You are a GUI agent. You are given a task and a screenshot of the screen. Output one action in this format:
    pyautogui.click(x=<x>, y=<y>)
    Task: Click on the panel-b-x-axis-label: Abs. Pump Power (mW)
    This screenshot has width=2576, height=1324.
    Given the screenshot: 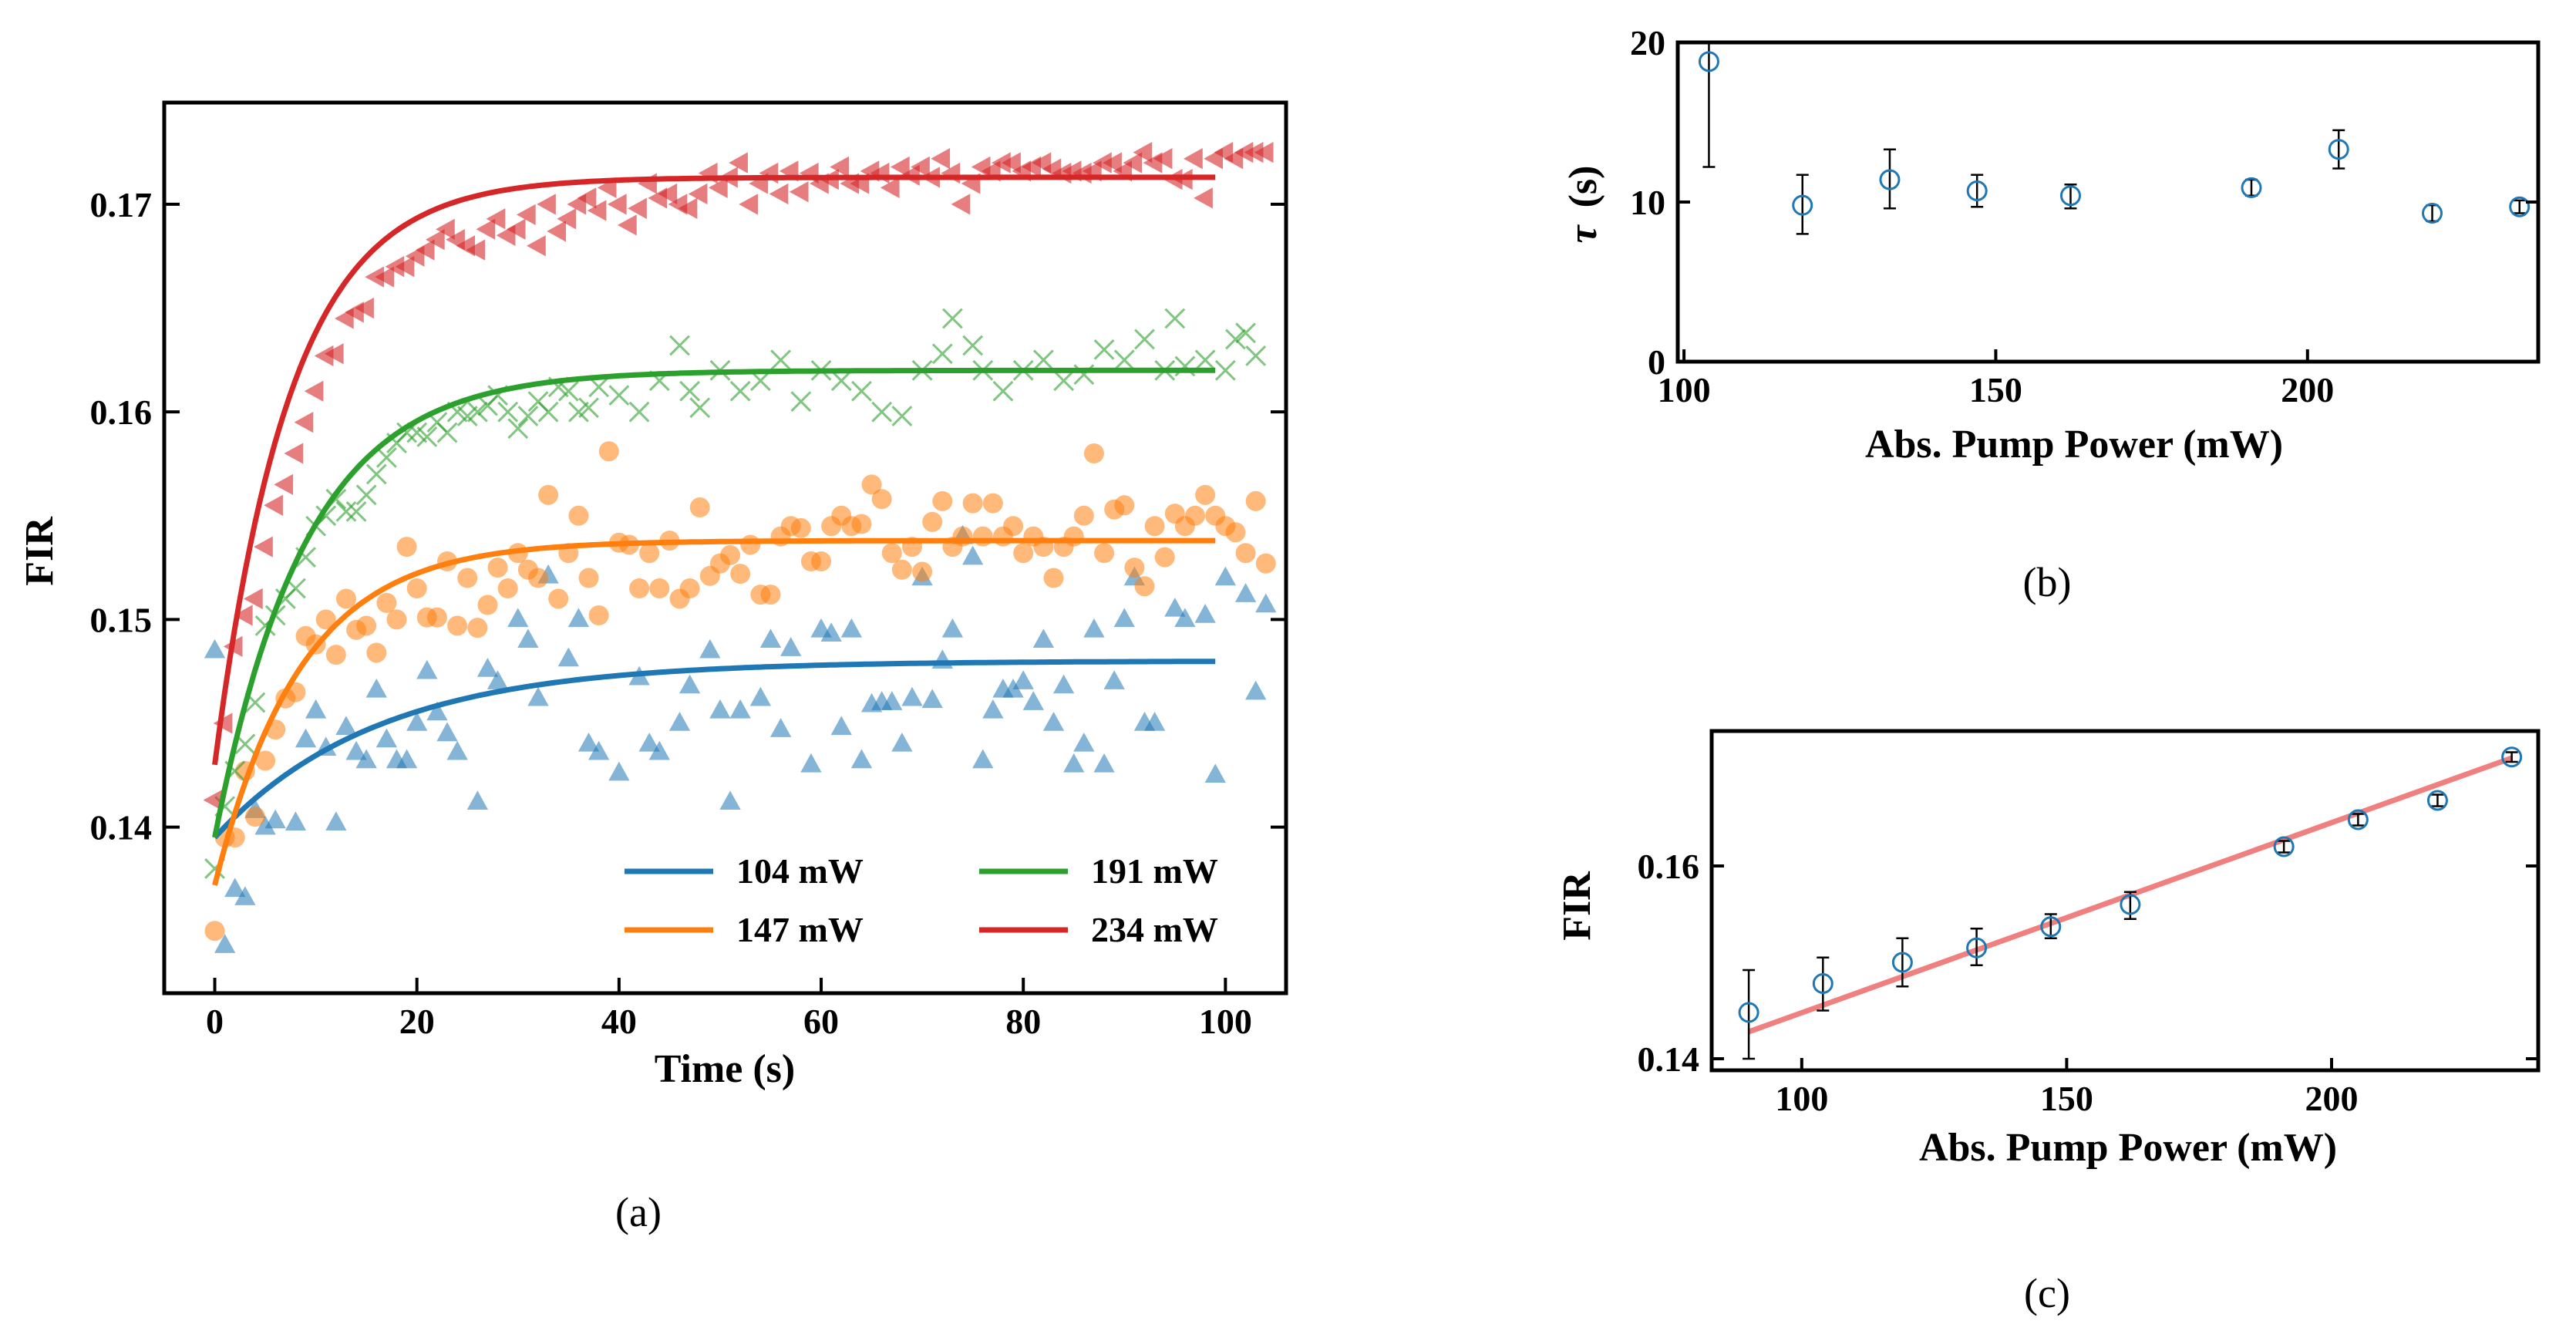 What is the action you would take?
    pyautogui.click(x=2074, y=445)
    